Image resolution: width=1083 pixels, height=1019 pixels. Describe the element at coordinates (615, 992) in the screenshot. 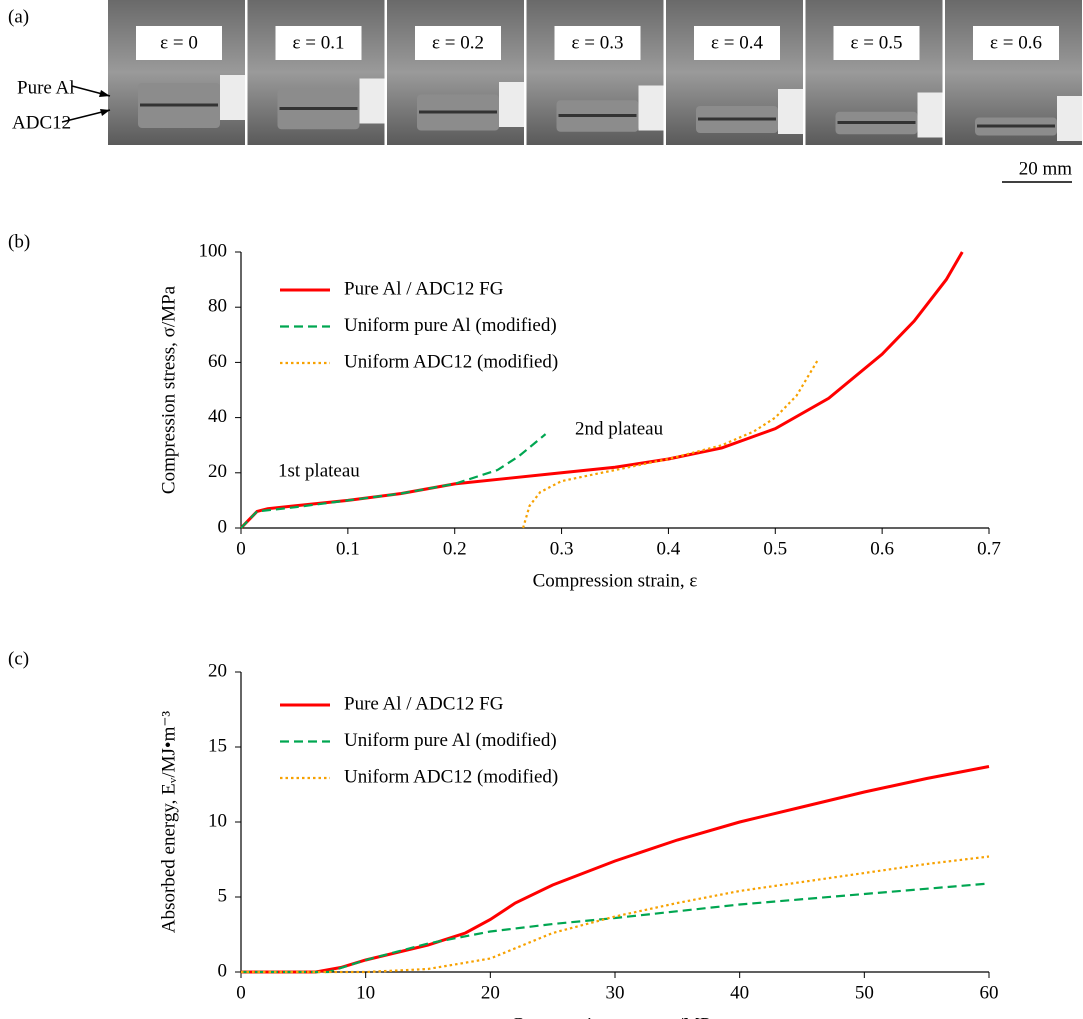

I see `x-tick-label: 30` at that location.